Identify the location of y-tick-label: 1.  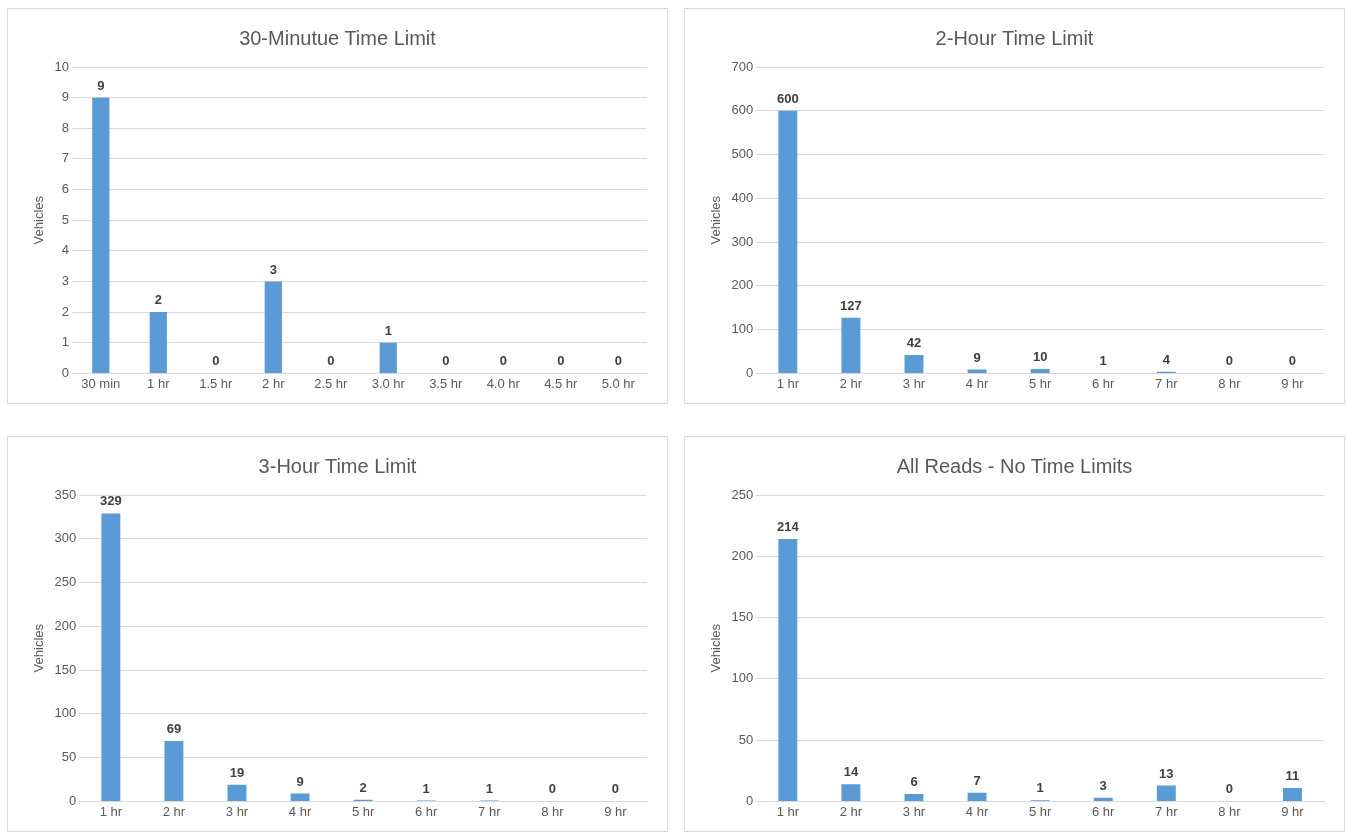
(65, 342).